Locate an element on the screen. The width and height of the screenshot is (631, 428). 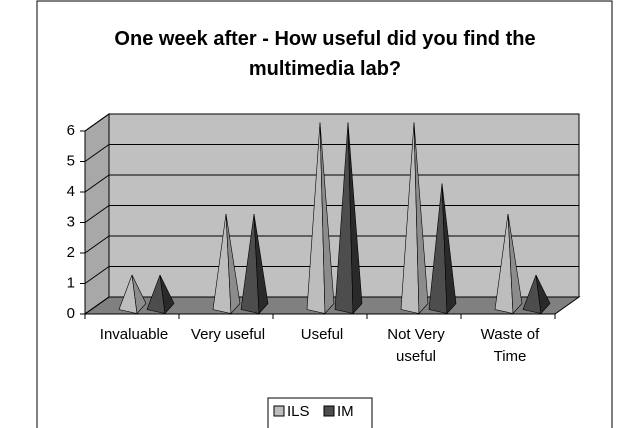
y-tick-label: 1 is located at coordinates (71, 282).